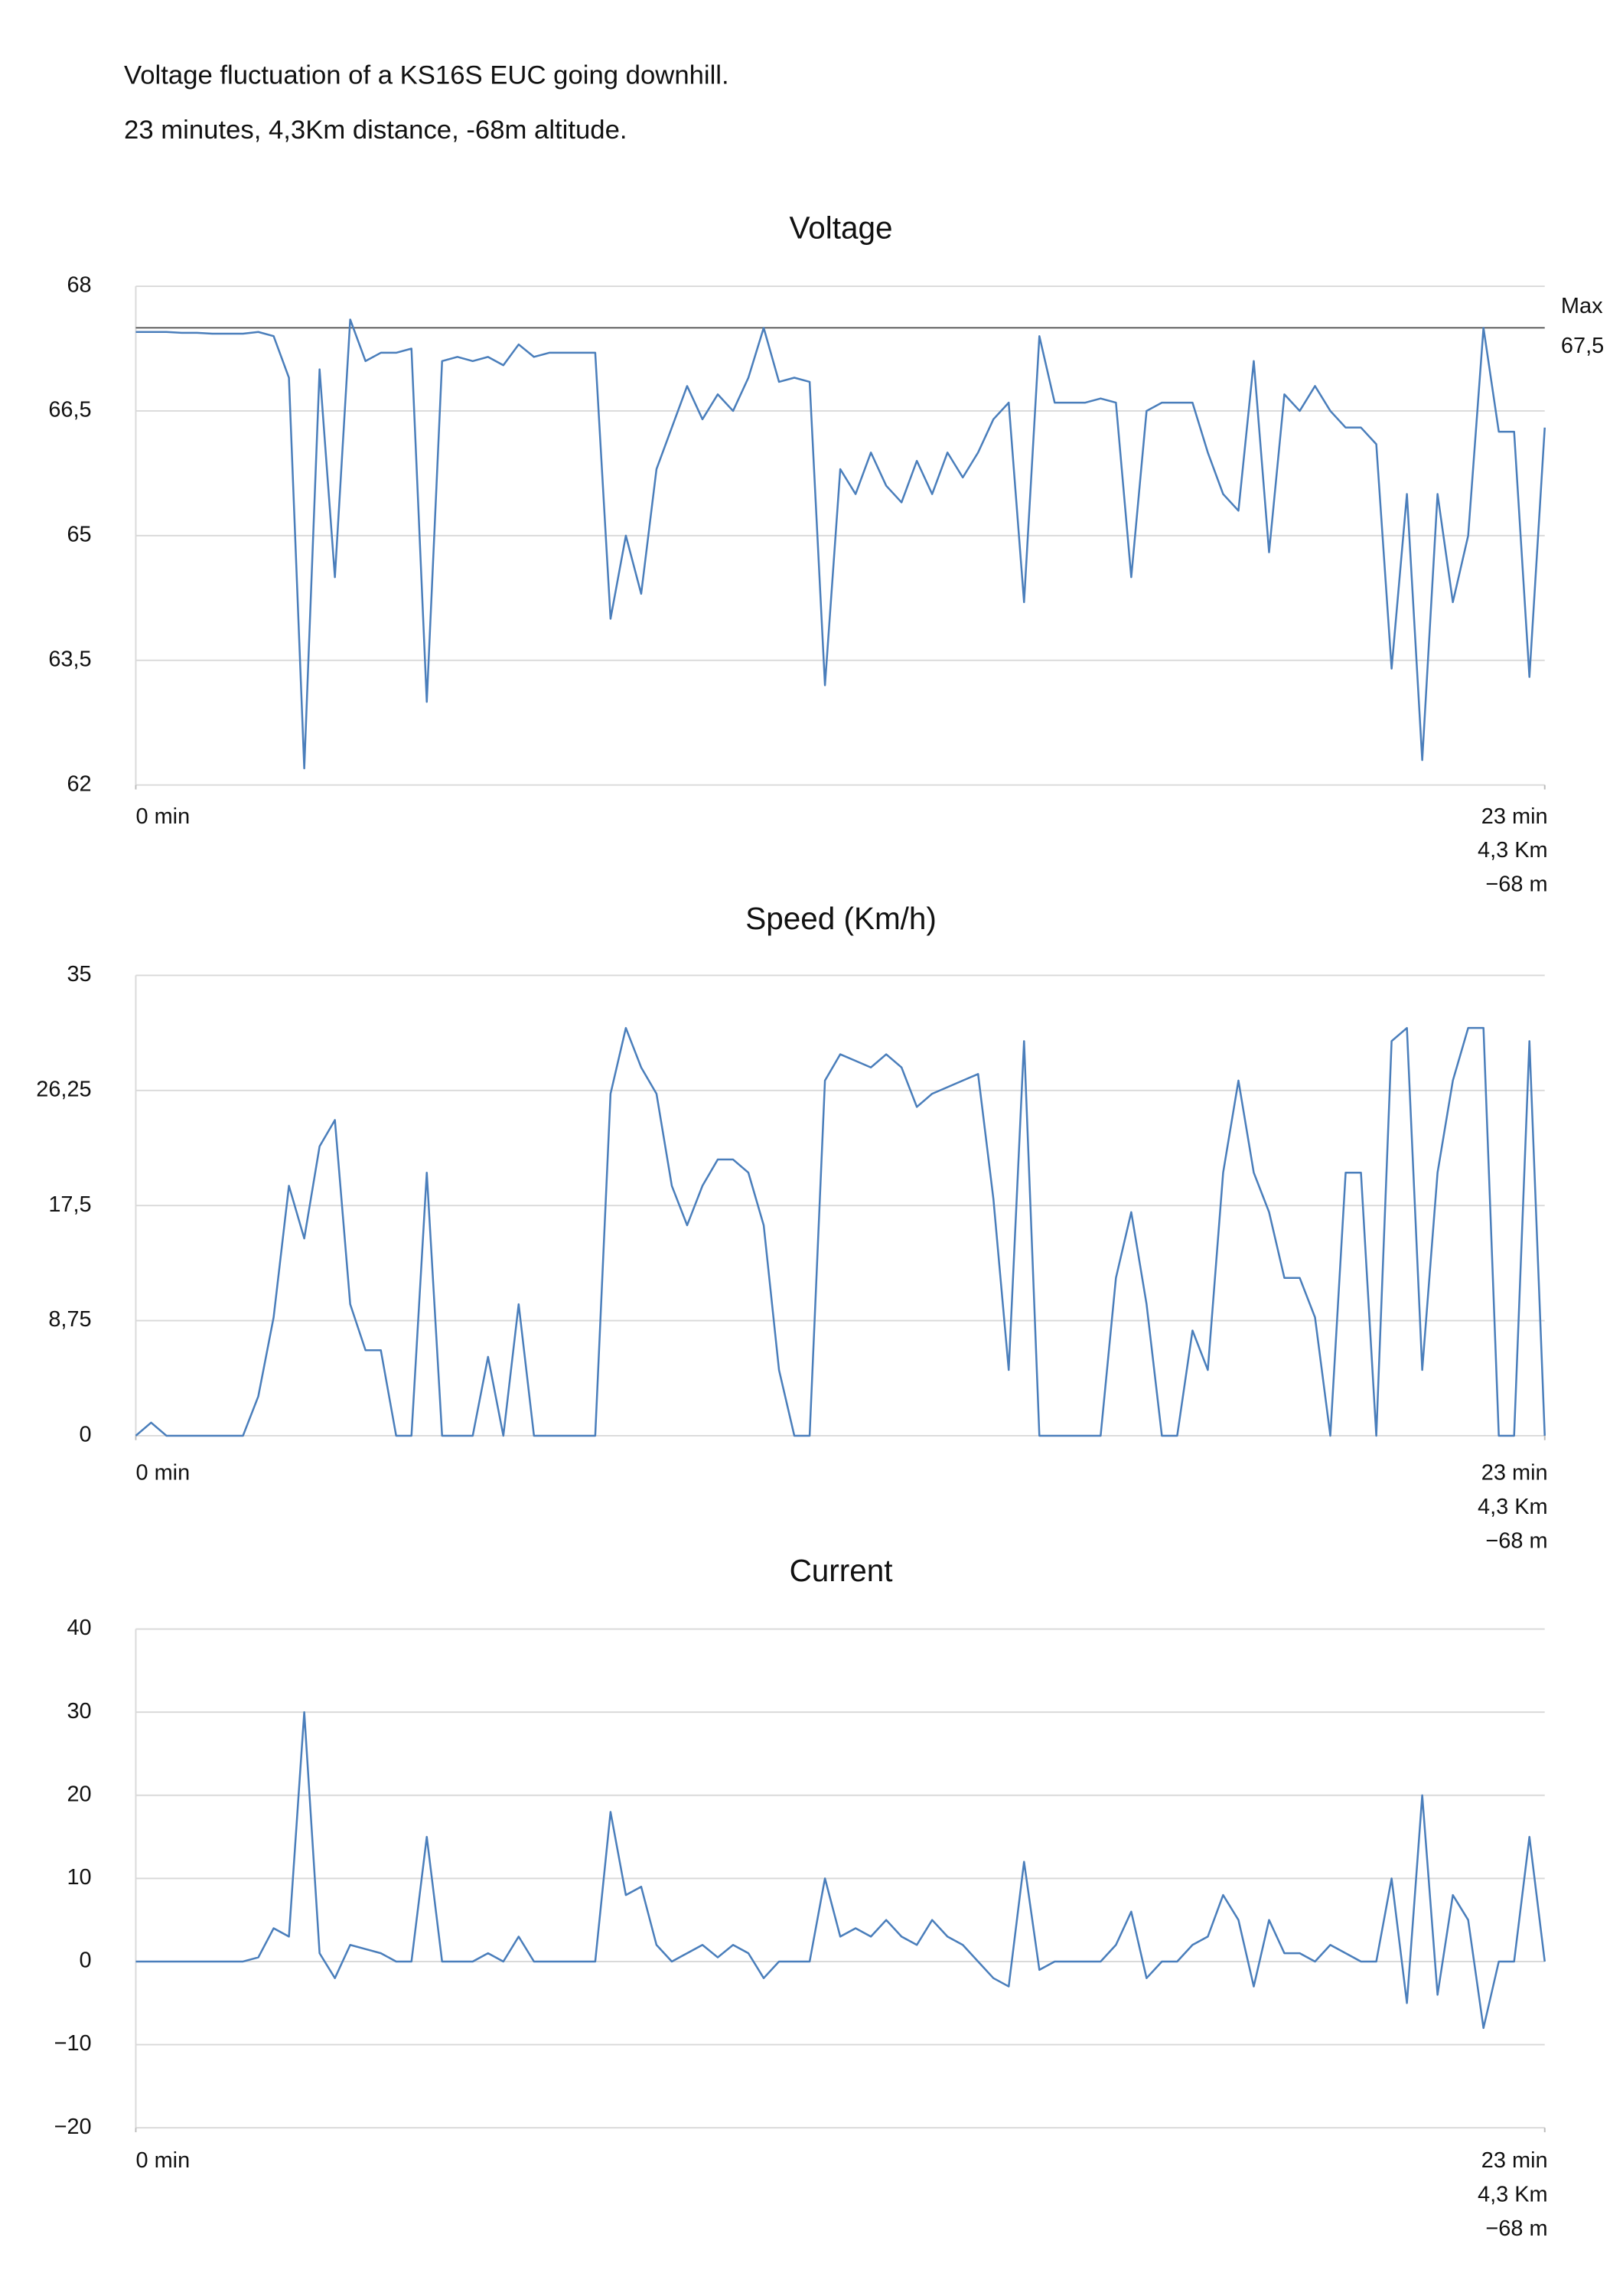  Describe the element at coordinates (79, 285) in the screenshot. I see `y-tick-label: 68` at that location.